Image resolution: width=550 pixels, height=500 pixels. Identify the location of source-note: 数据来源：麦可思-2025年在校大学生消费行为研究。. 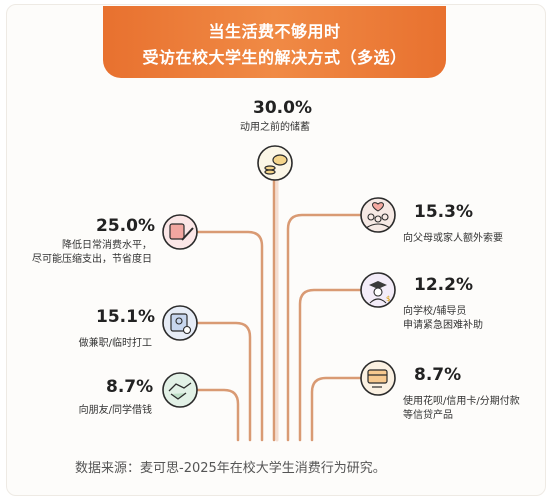
(230, 468).